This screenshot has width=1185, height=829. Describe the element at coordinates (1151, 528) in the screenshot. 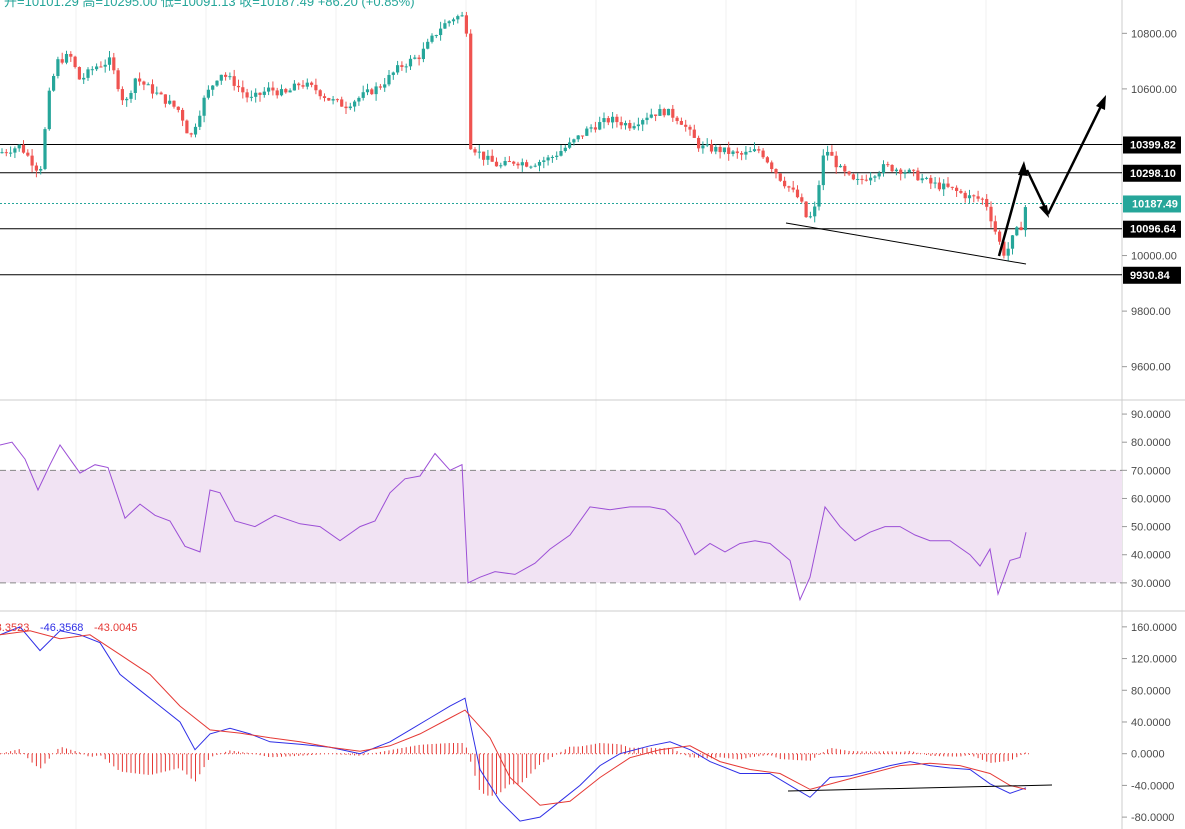

I see `axis-tick-label: 50.0000` at that location.